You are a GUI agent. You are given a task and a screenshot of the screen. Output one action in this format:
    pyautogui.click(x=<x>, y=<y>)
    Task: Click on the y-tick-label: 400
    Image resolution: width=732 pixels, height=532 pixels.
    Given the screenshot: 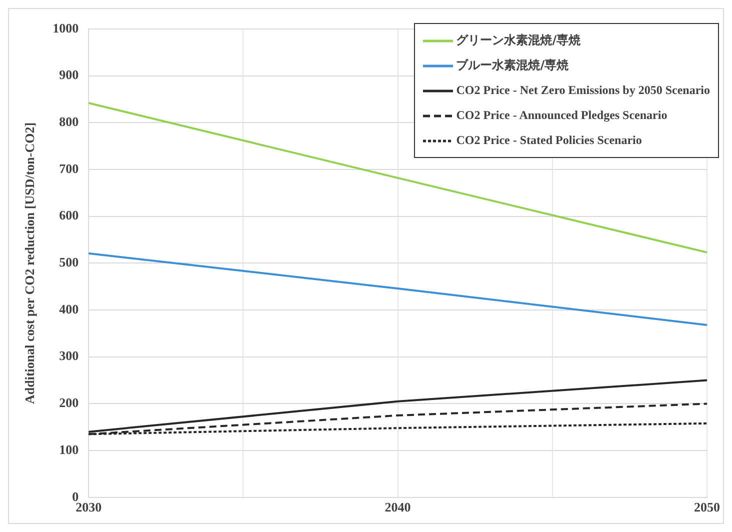 What is the action you would take?
    pyautogui.click(x=69, y=308)
    